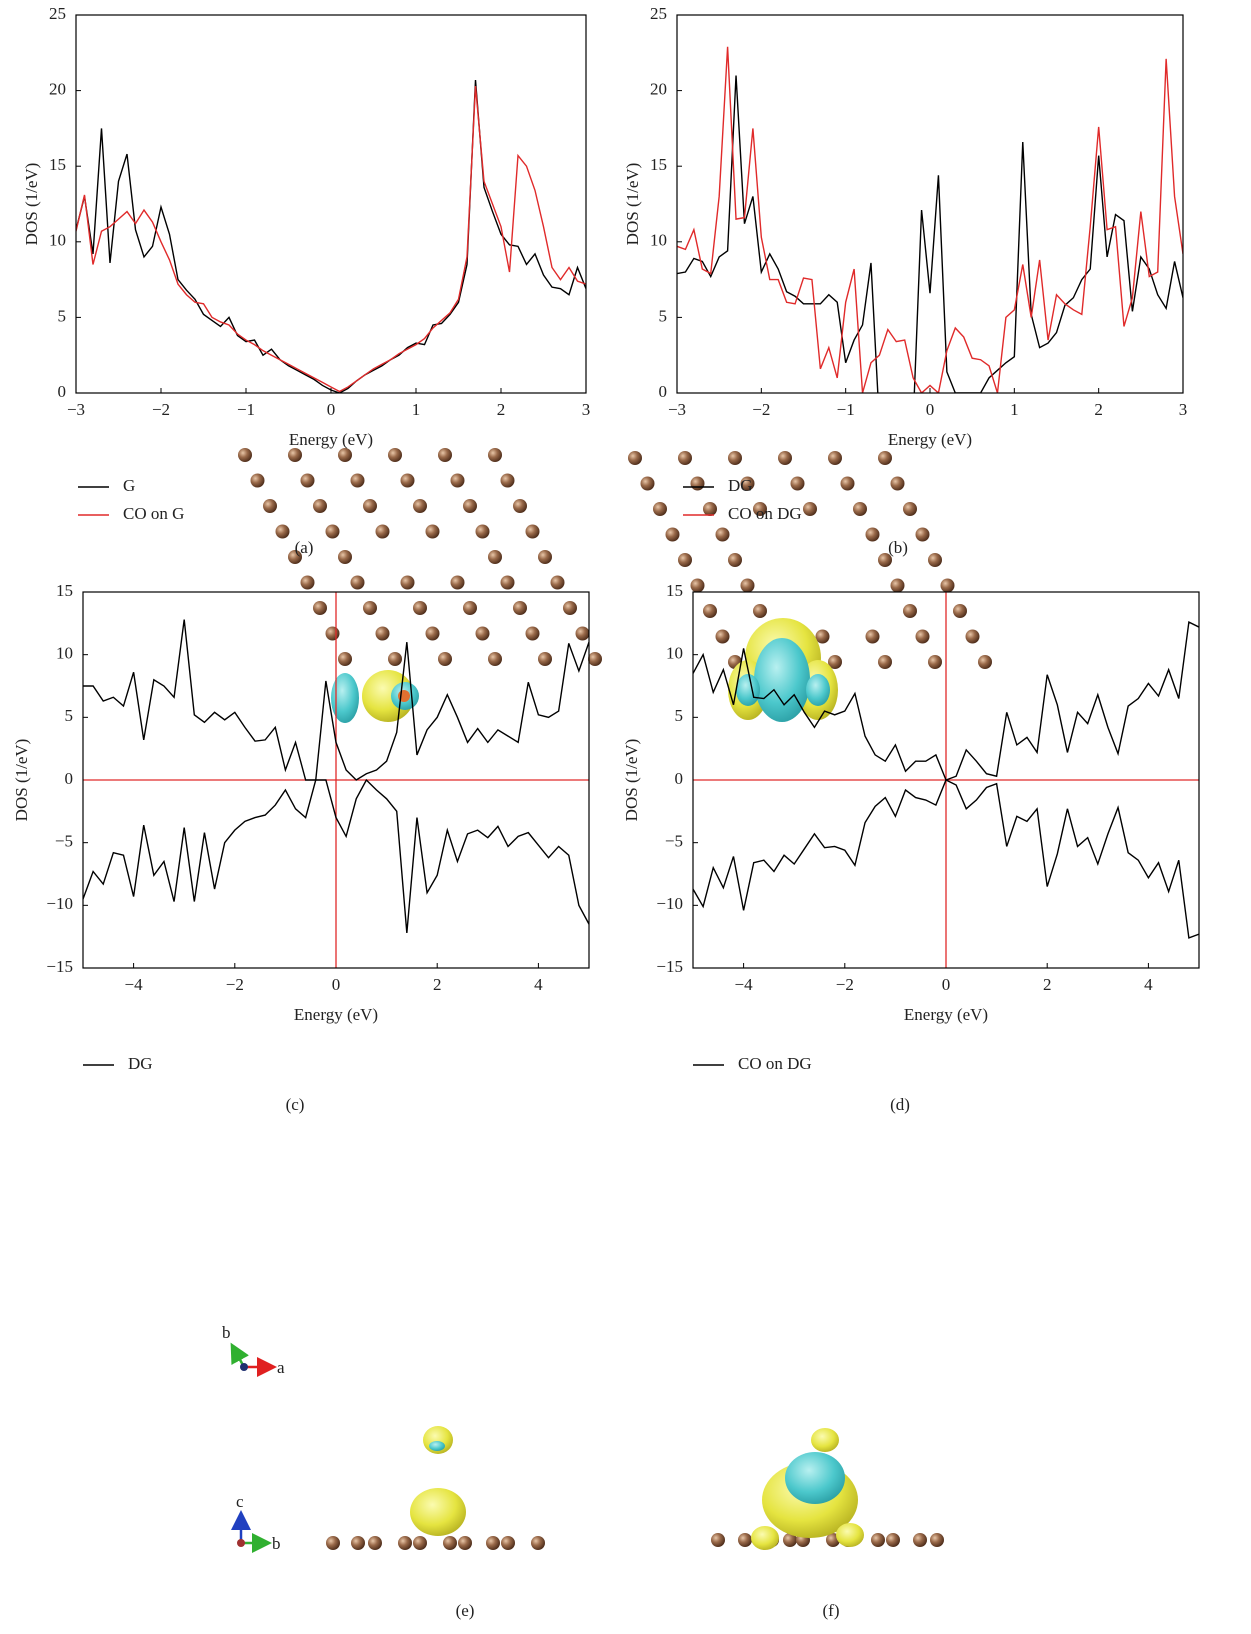 The width and height of the screenshot is (1251, 1634). What do you see at coordinates (140, 1063) in the screenshot?
I see `legend-label: DG` at bounding box center [140, 1063].